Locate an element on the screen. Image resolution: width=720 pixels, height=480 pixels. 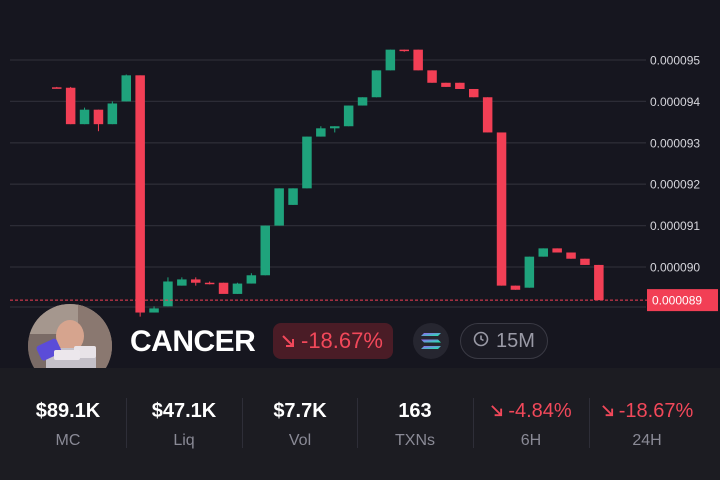
y-tick-label: 0.000093 is located at coordinates (675, 143).